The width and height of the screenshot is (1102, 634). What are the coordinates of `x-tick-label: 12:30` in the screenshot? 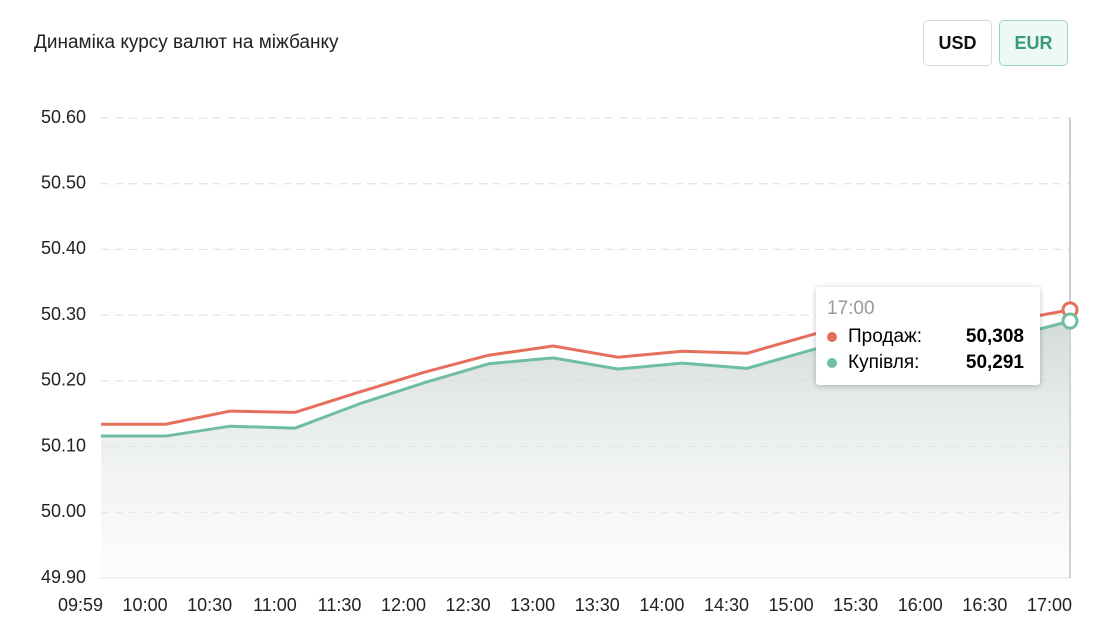 It's located at (468, 605).